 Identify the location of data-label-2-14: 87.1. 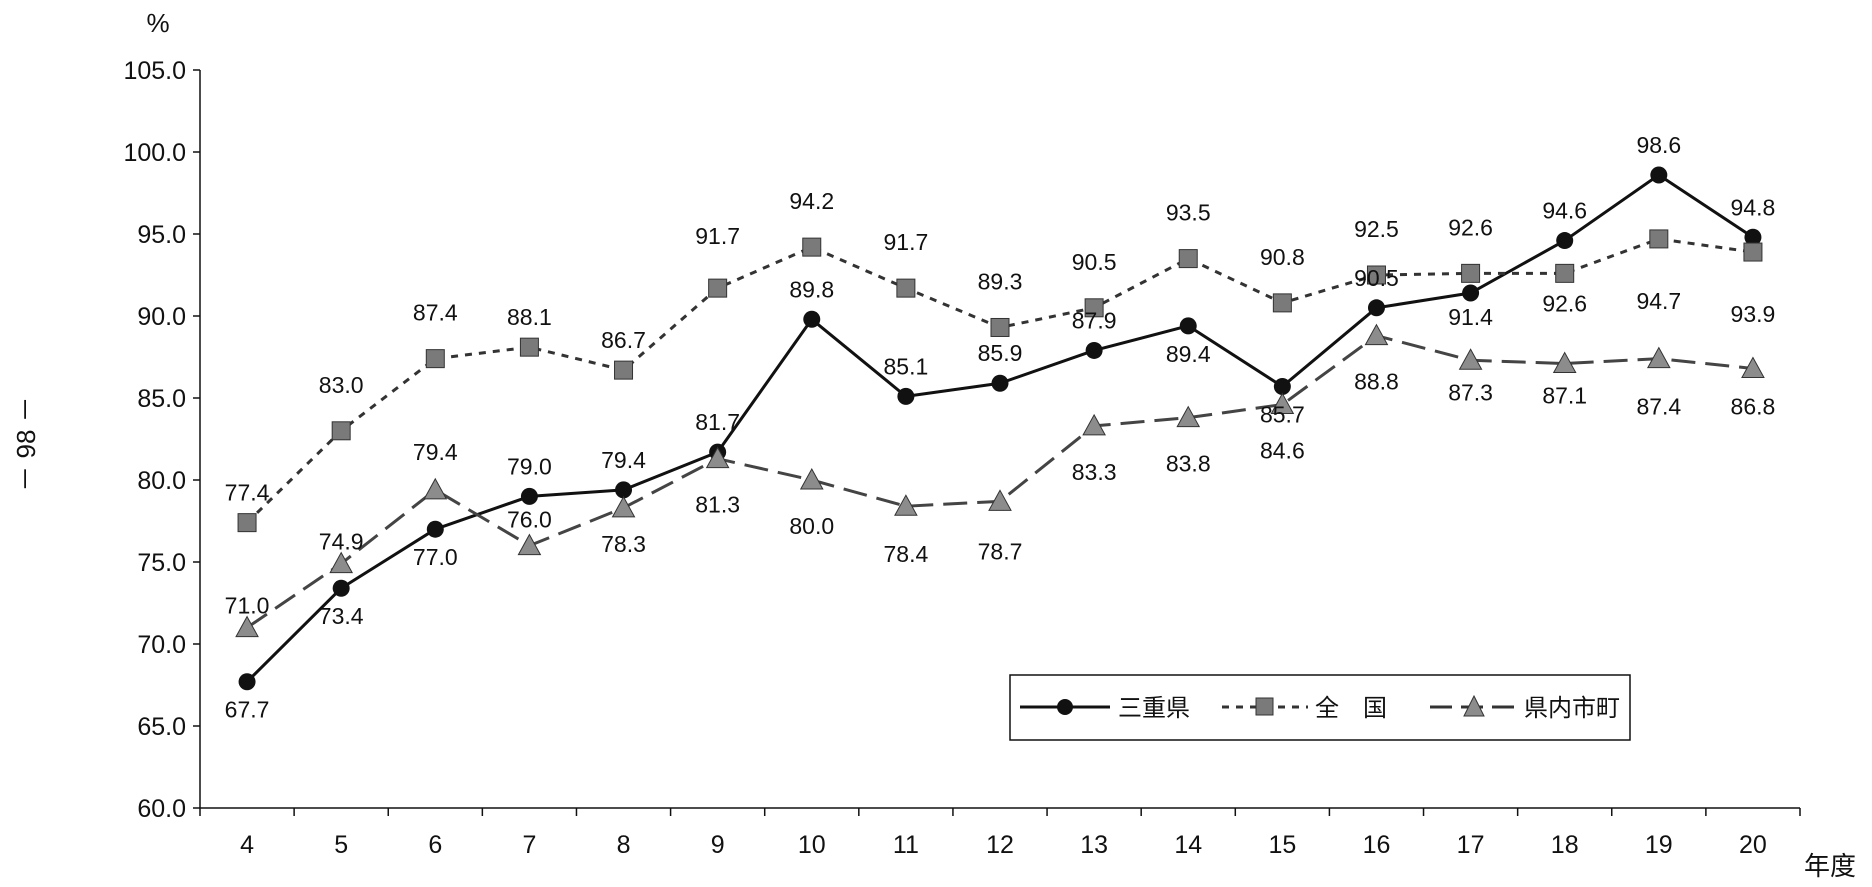
(1564, 396).